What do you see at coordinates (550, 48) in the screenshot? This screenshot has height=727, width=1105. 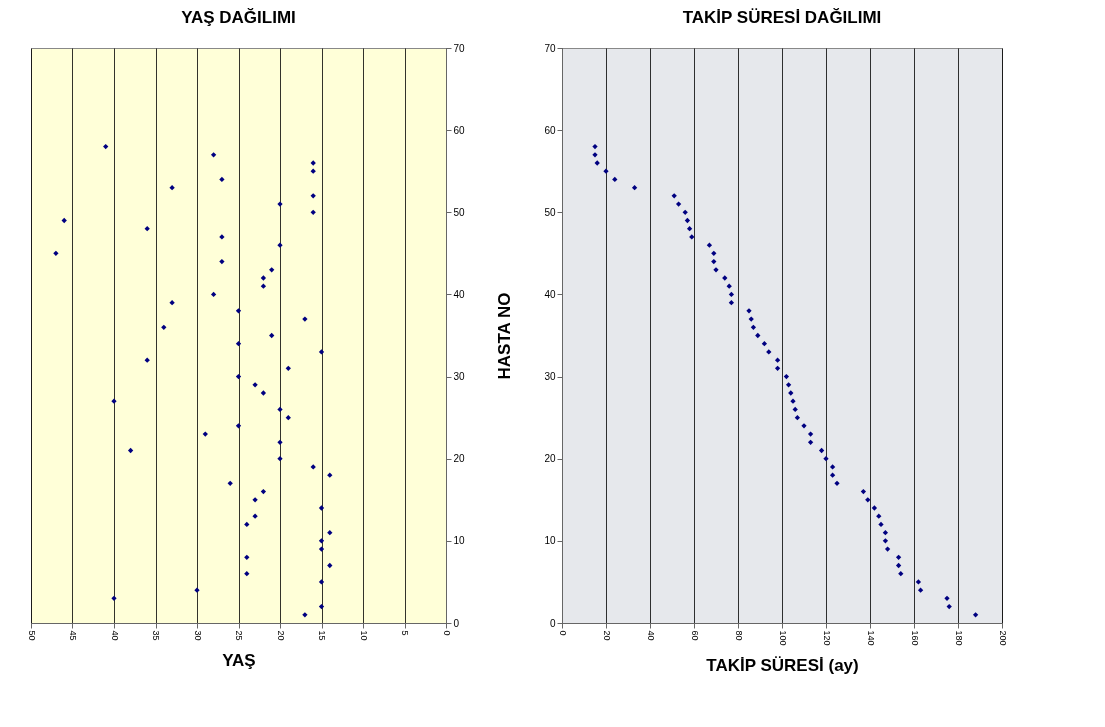 I see `y-tick-label: 70` at bounding box center [550, 48].